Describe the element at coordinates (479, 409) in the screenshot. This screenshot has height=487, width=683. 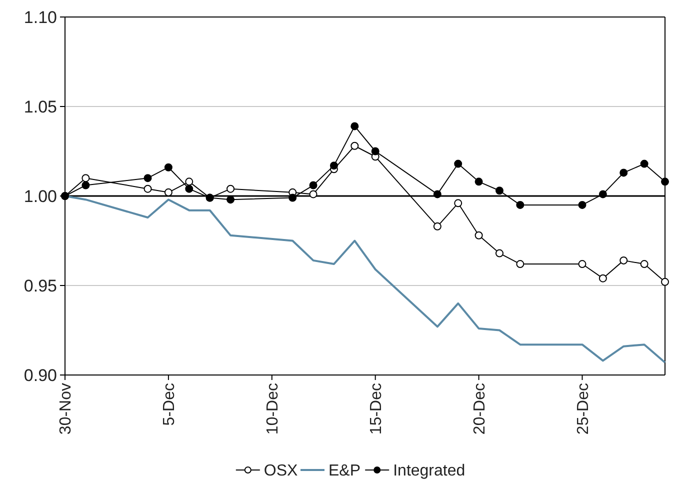
I see `x-tick-label: 20-Dec` at that location.